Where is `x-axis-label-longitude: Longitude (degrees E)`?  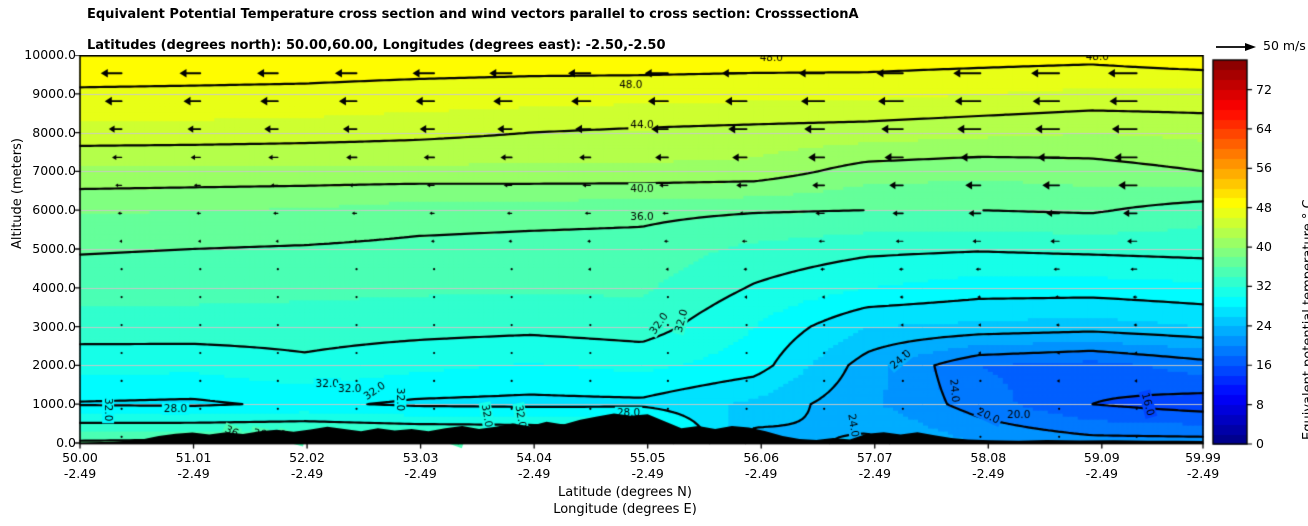 x-axis-label-longitude: Longitude (degrees E) is located at coordinates (625, 509).